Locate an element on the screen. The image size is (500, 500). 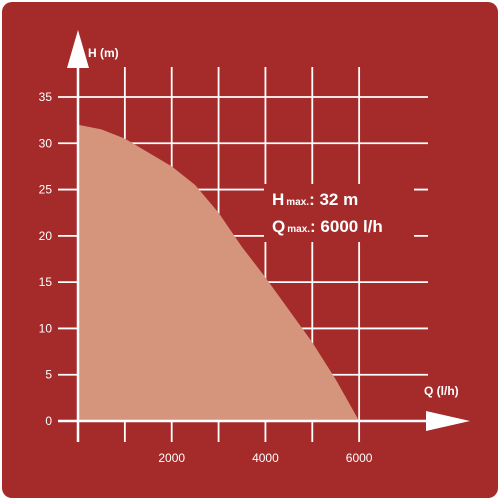
annotation-symbol: H is located at coordinates (278, 199).